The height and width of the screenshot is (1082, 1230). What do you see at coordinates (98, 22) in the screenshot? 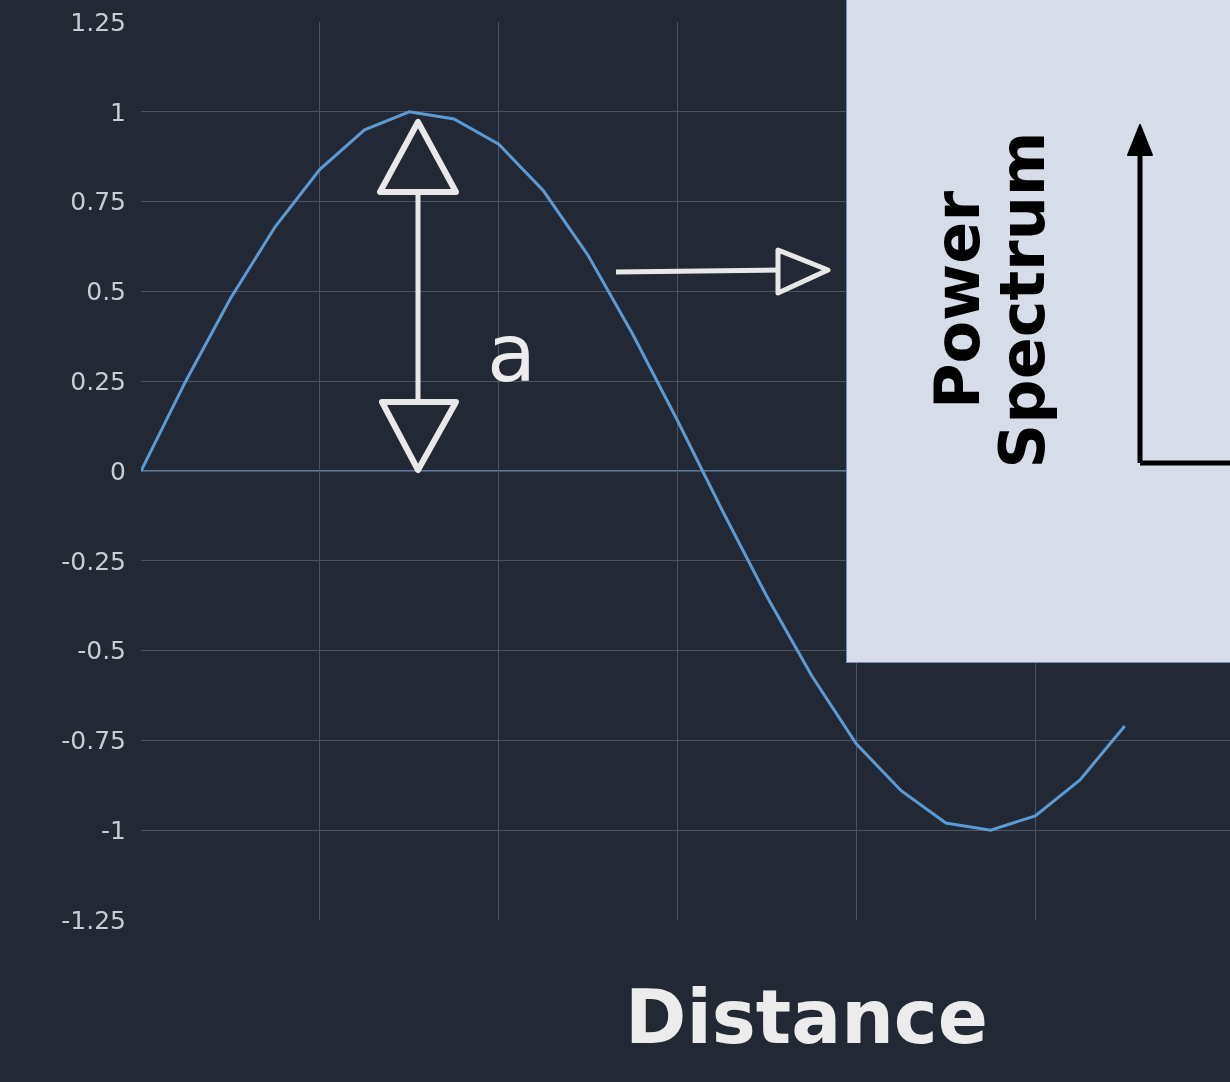
I see `y-tick-label: 1.25` at bounding box center [98, 22].